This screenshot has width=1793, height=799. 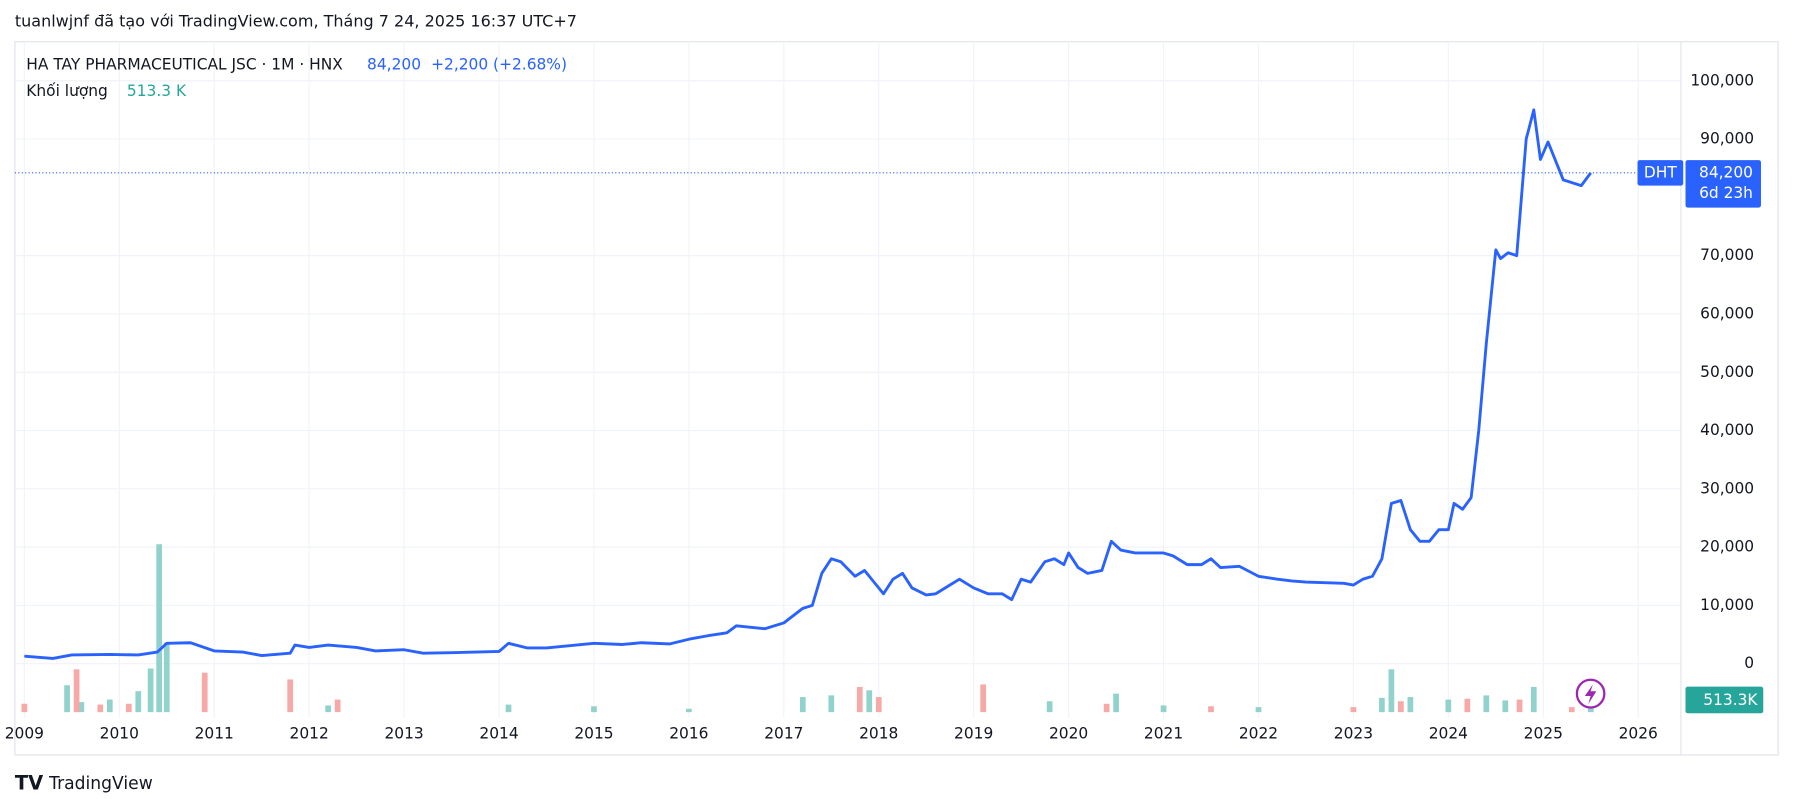 I want to click on x-tick-label: 2016, so click(x=688, y=734).